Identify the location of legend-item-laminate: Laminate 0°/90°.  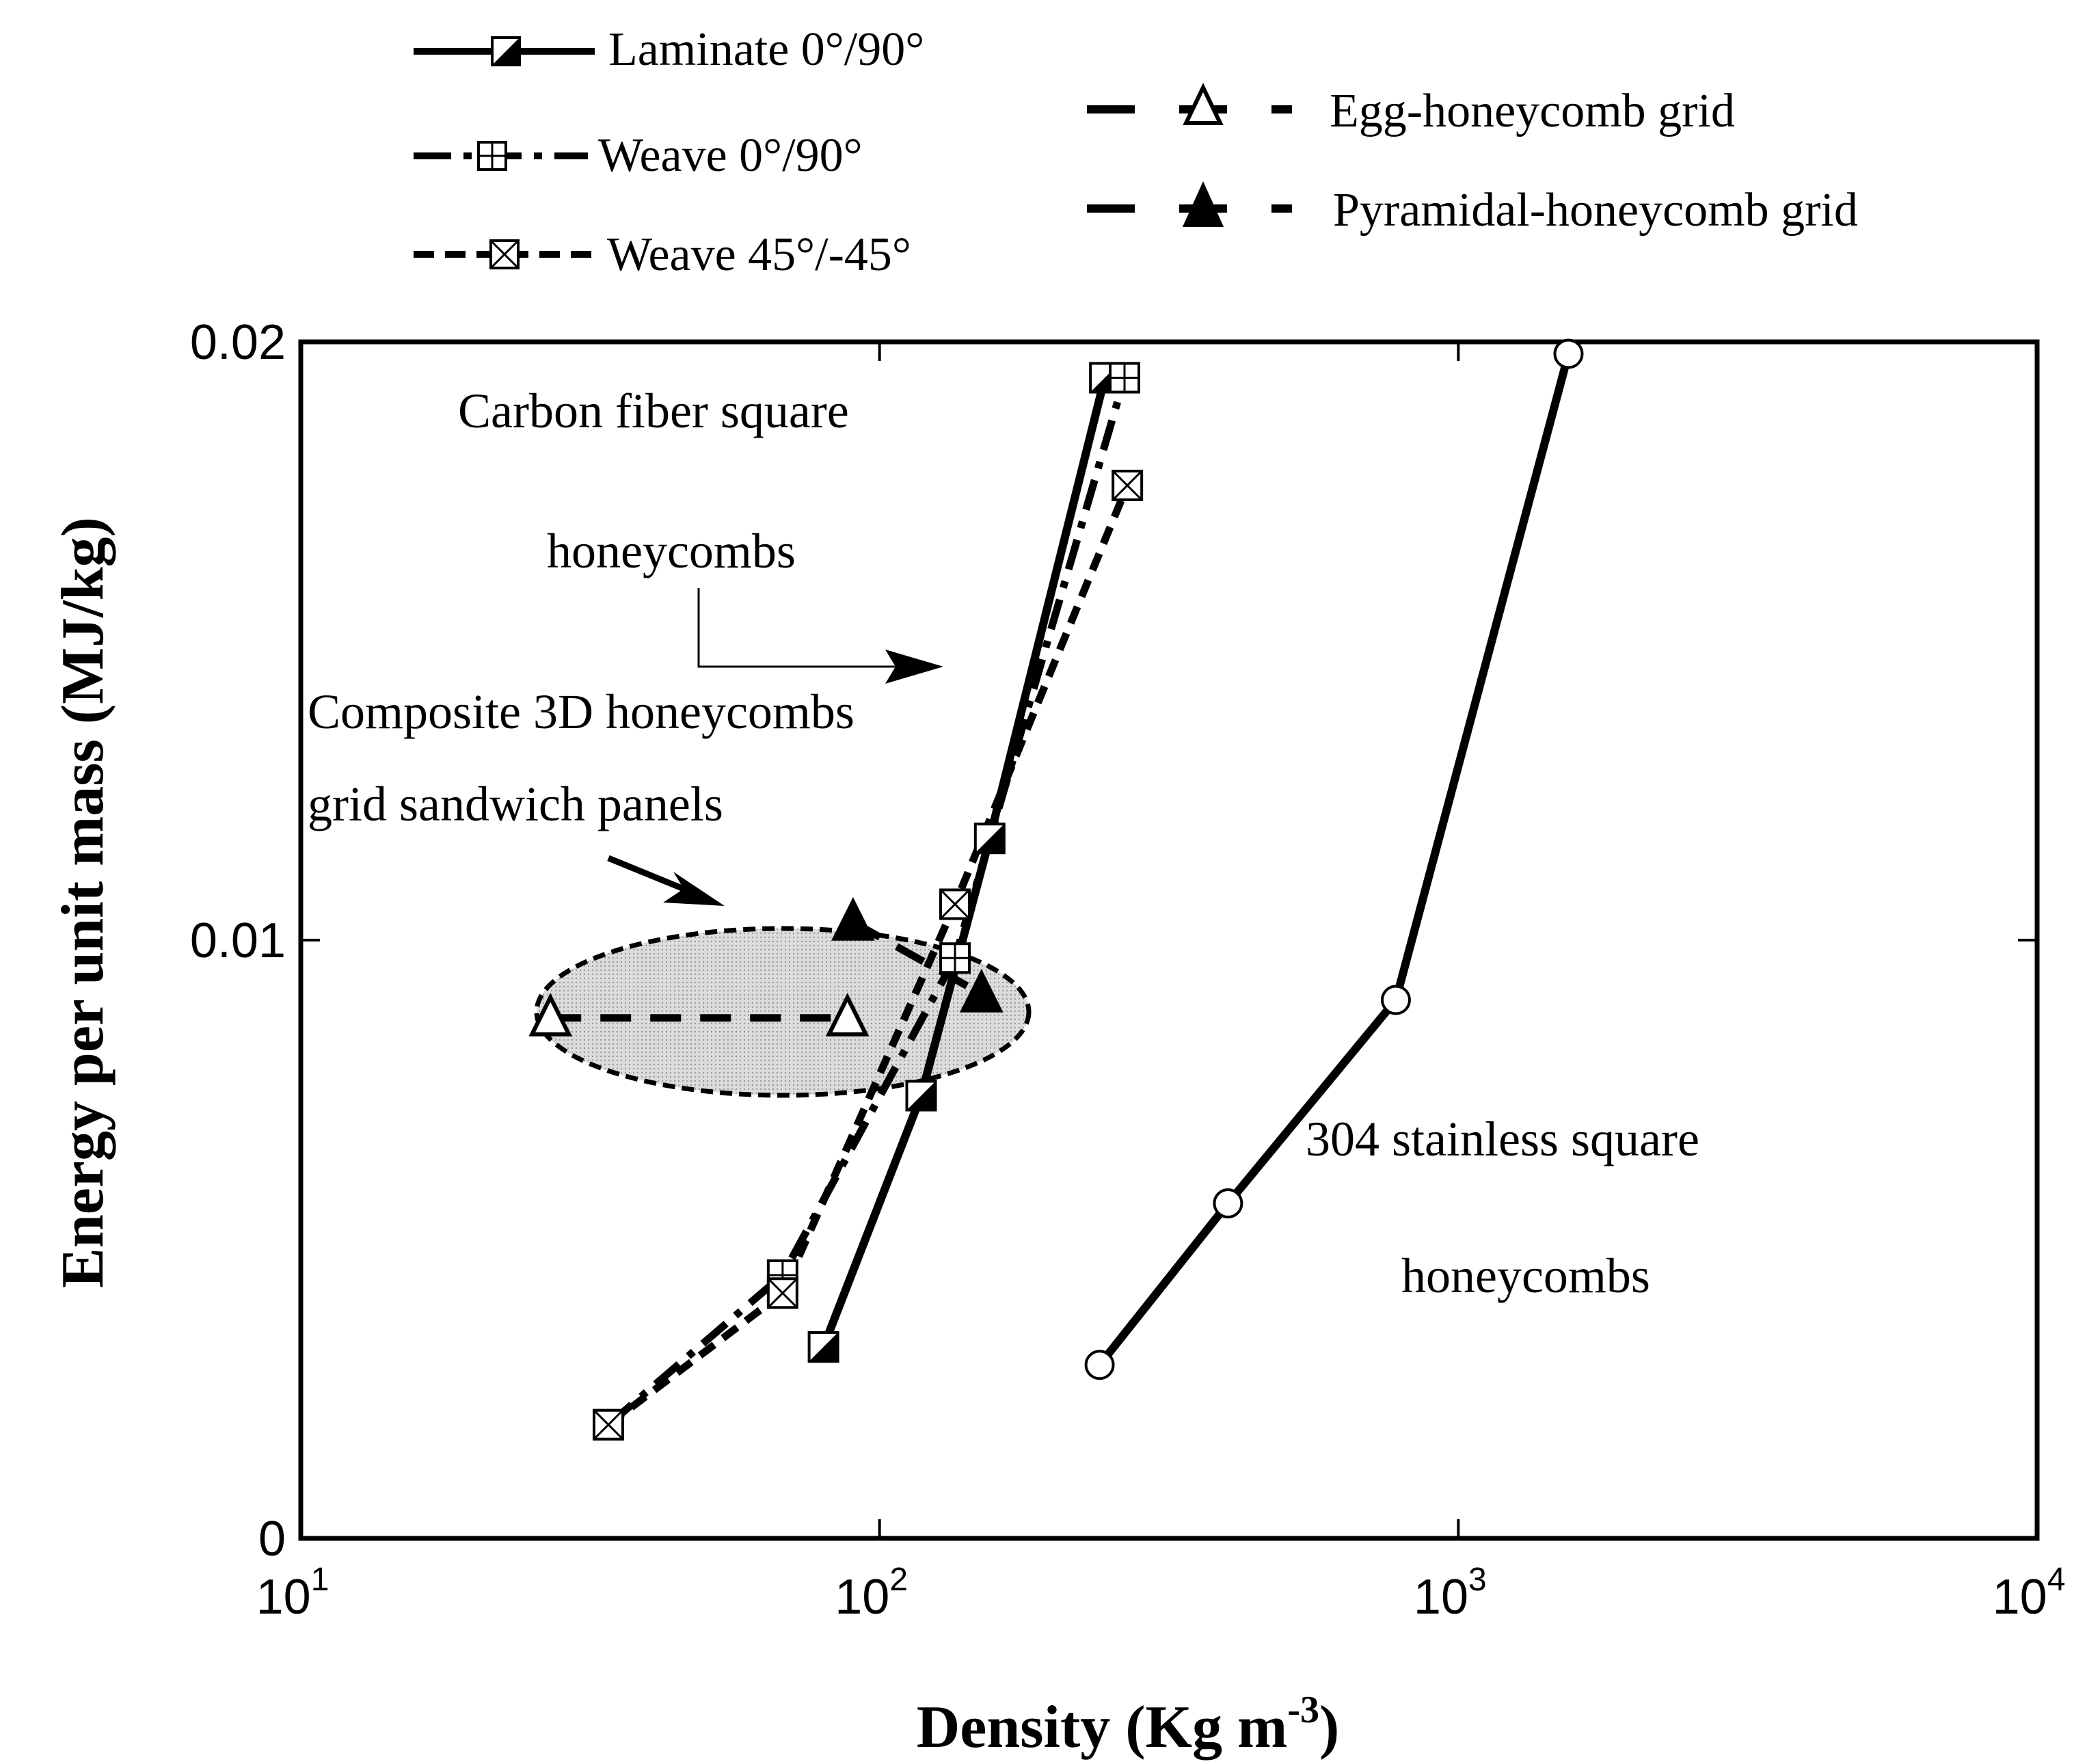
(669, 49).